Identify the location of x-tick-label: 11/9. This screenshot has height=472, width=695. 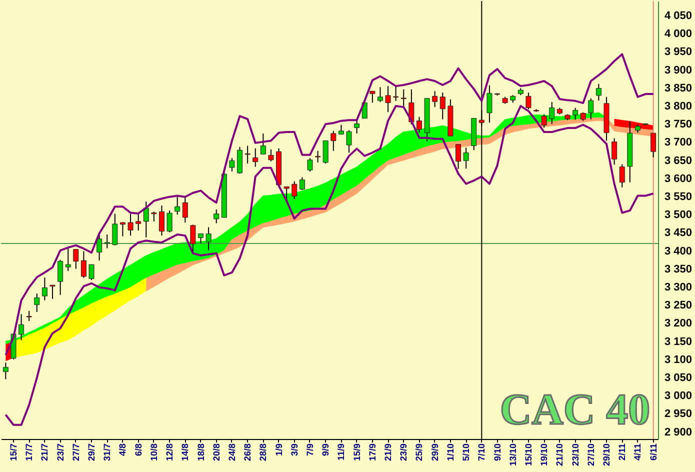
(341, 452).